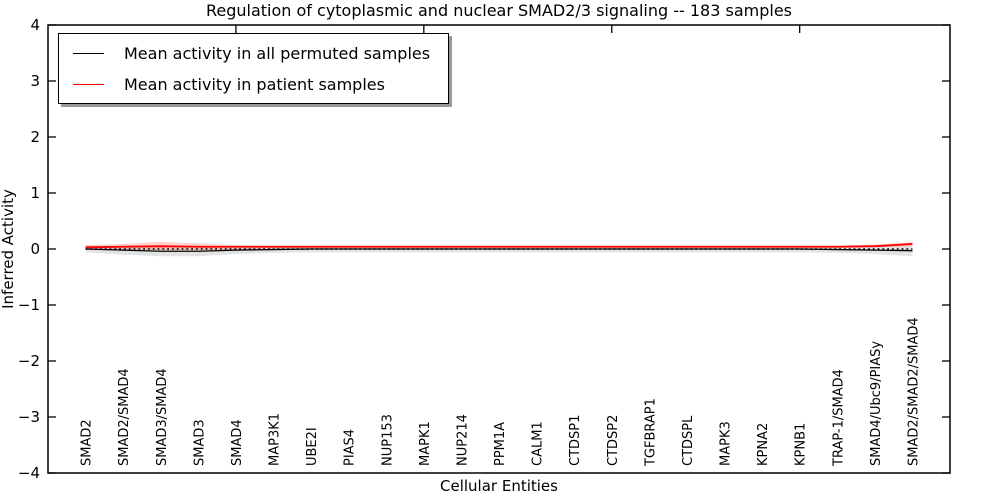 The image size is (1000, 500). Describe the element at coordinates (499, 246) in the screenshot. I see `series-line-patient` at that location.